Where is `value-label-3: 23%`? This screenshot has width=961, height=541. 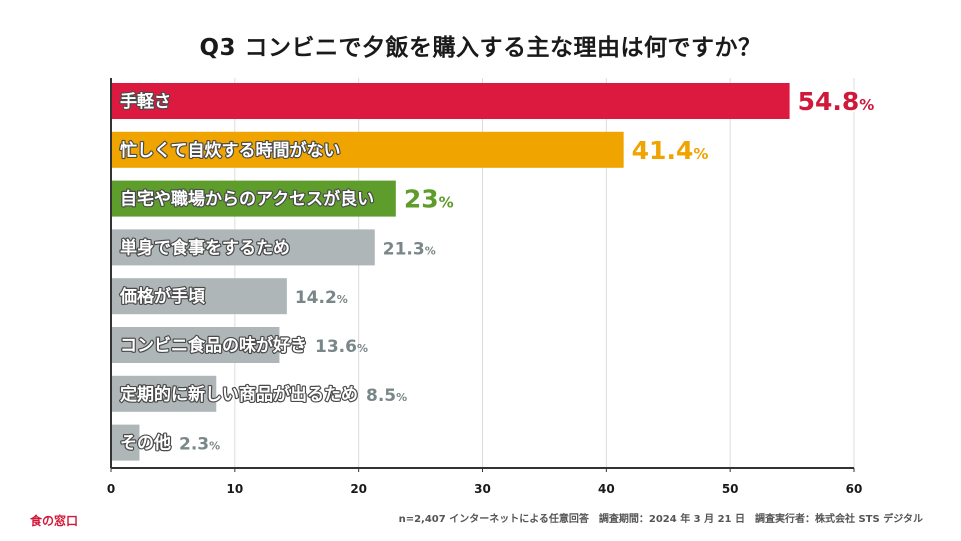
value-label-3: 23% is located at coordinates (429, 199).